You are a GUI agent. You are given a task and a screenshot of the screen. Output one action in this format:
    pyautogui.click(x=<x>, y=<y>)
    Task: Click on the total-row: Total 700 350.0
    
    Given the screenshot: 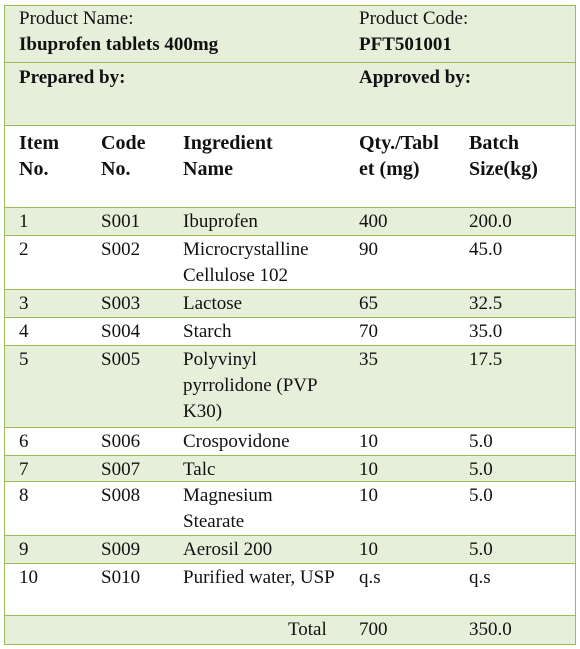 What is the action you would take?
    pyautogui.click(x=290, y=630)
    